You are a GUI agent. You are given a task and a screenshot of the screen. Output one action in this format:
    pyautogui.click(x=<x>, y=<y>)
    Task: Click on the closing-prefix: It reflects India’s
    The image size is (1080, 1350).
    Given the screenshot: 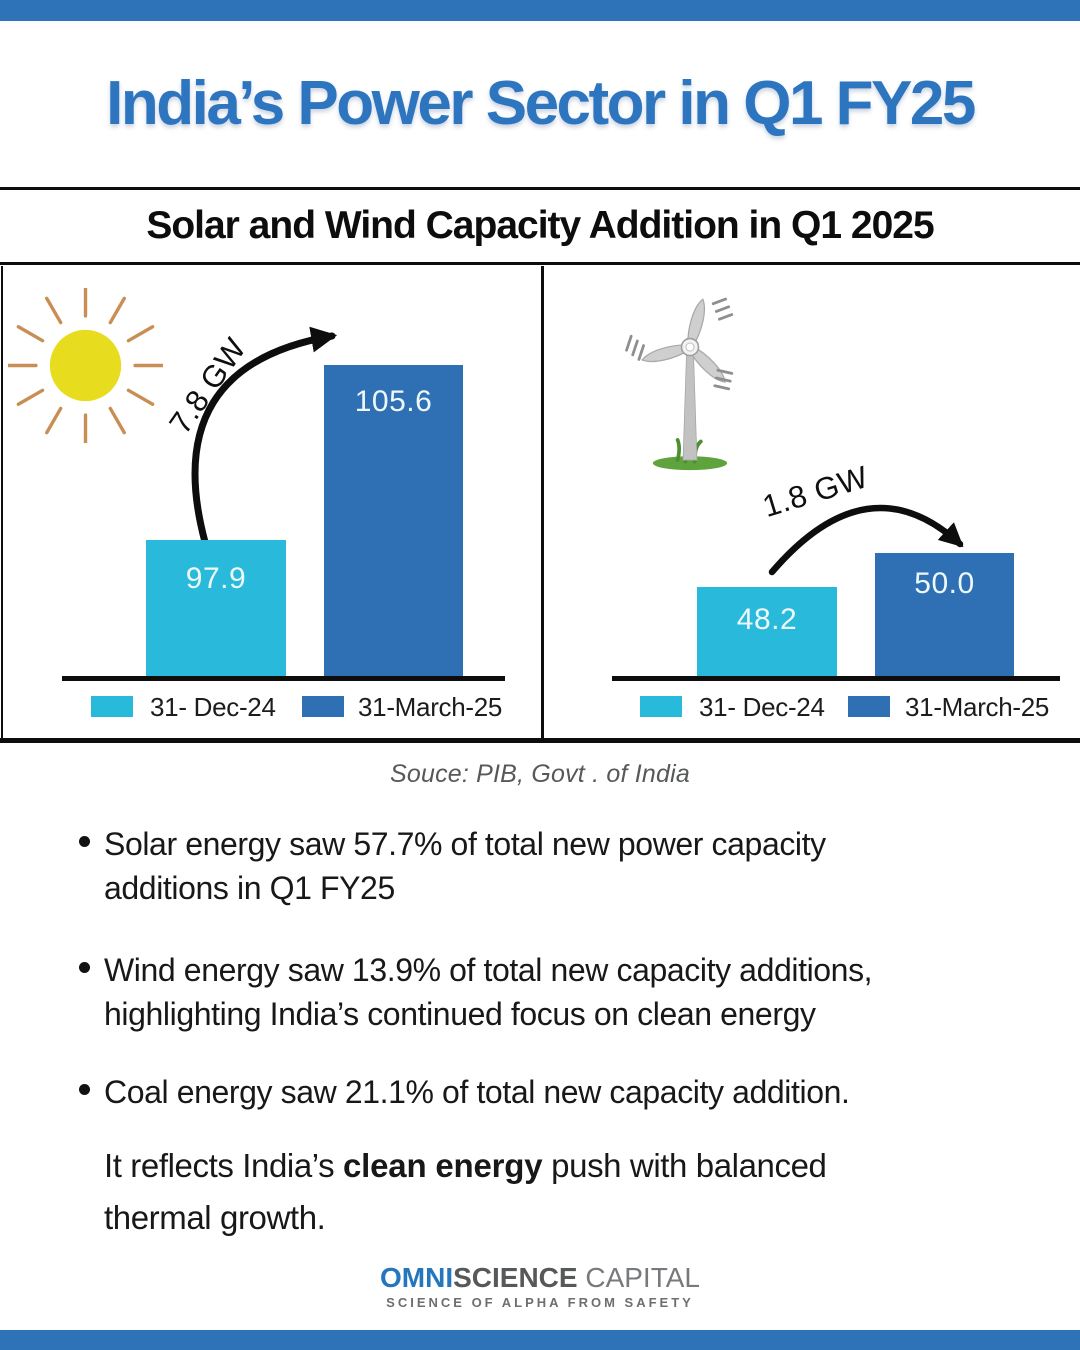 What is the action you would take?
    pyautogui.click(x=224, y=1165)
    